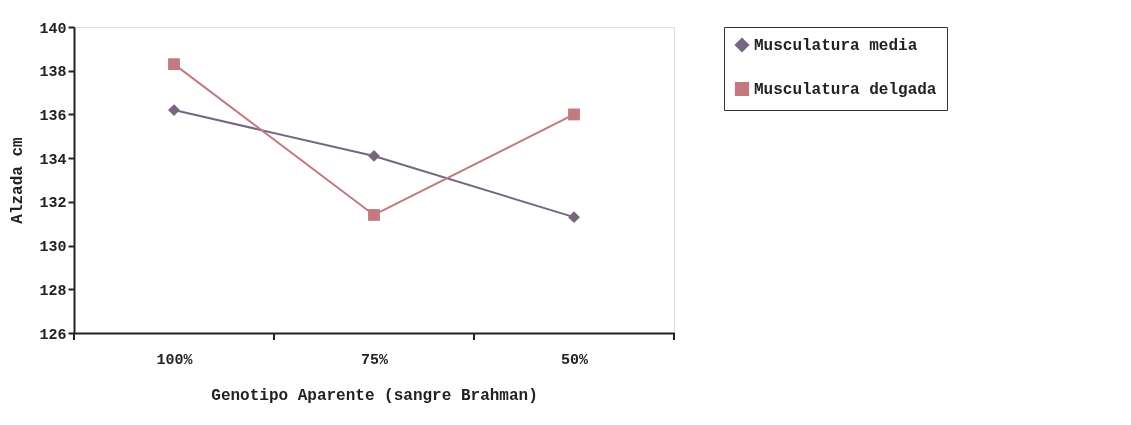 This screenshot has width=1131, height=425. Describe the element at coordinates (836, 46) in the screenshot. I see `legend-label: Musculatura media` at that location.